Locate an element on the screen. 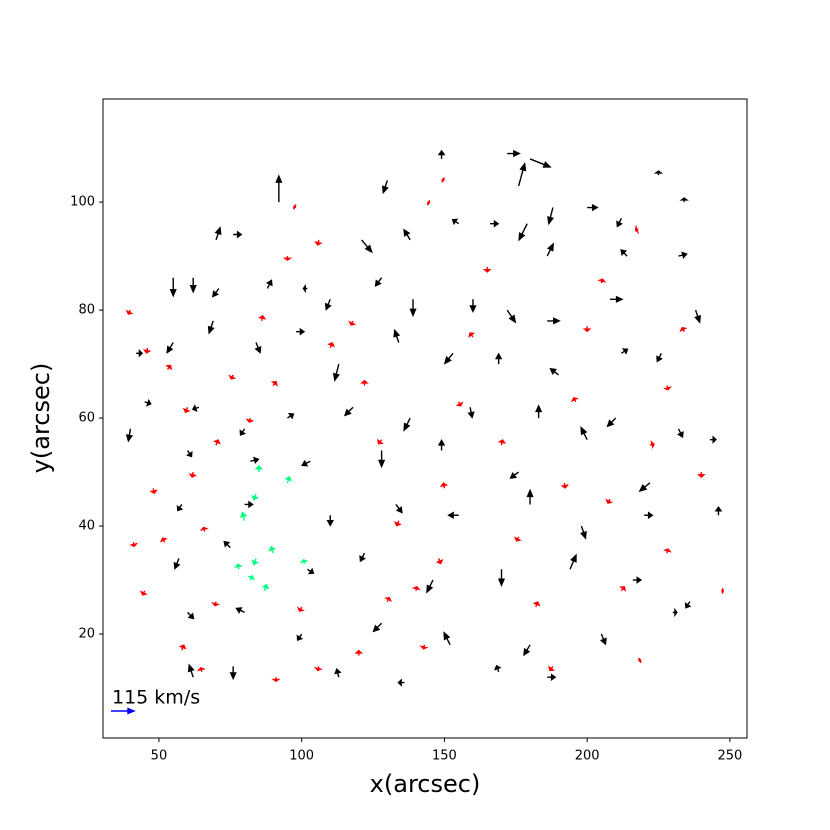 This screenshot has height=830, width=830. x-tick-label: 100 is located at coordinates (301, 756).